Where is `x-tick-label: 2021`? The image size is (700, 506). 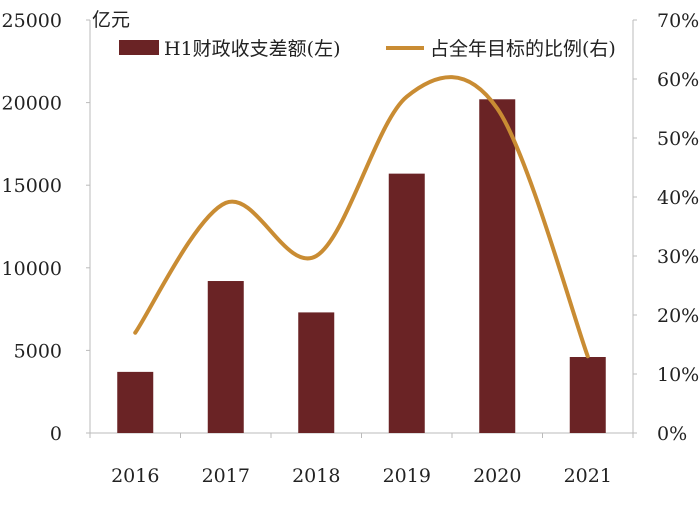
x-tick-label: 2021 is located at coordinates (588, 476).